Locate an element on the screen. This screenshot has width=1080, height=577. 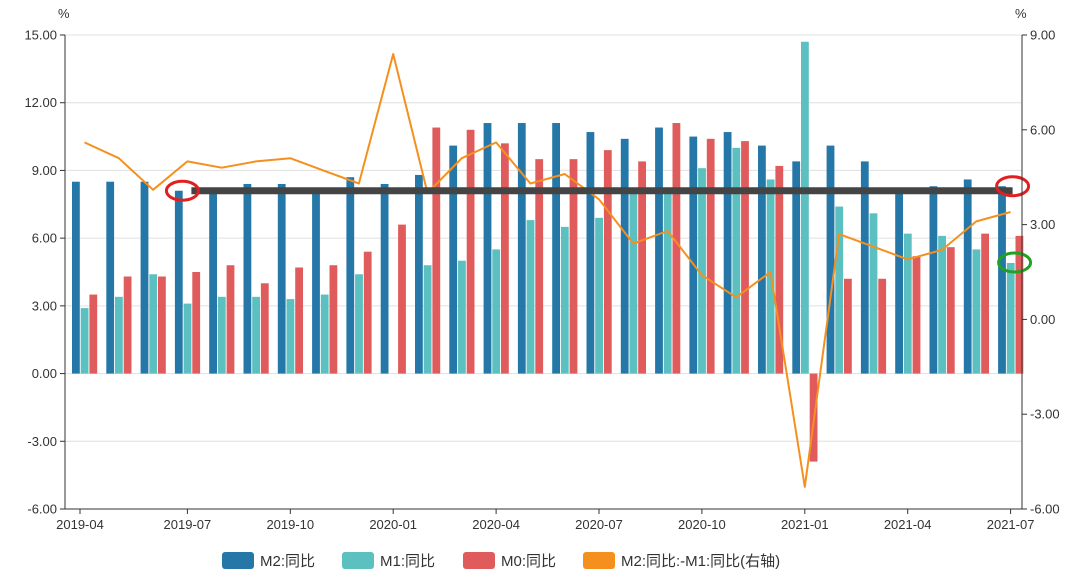
left-axis-unit: % is located at coordinates (64, 13).